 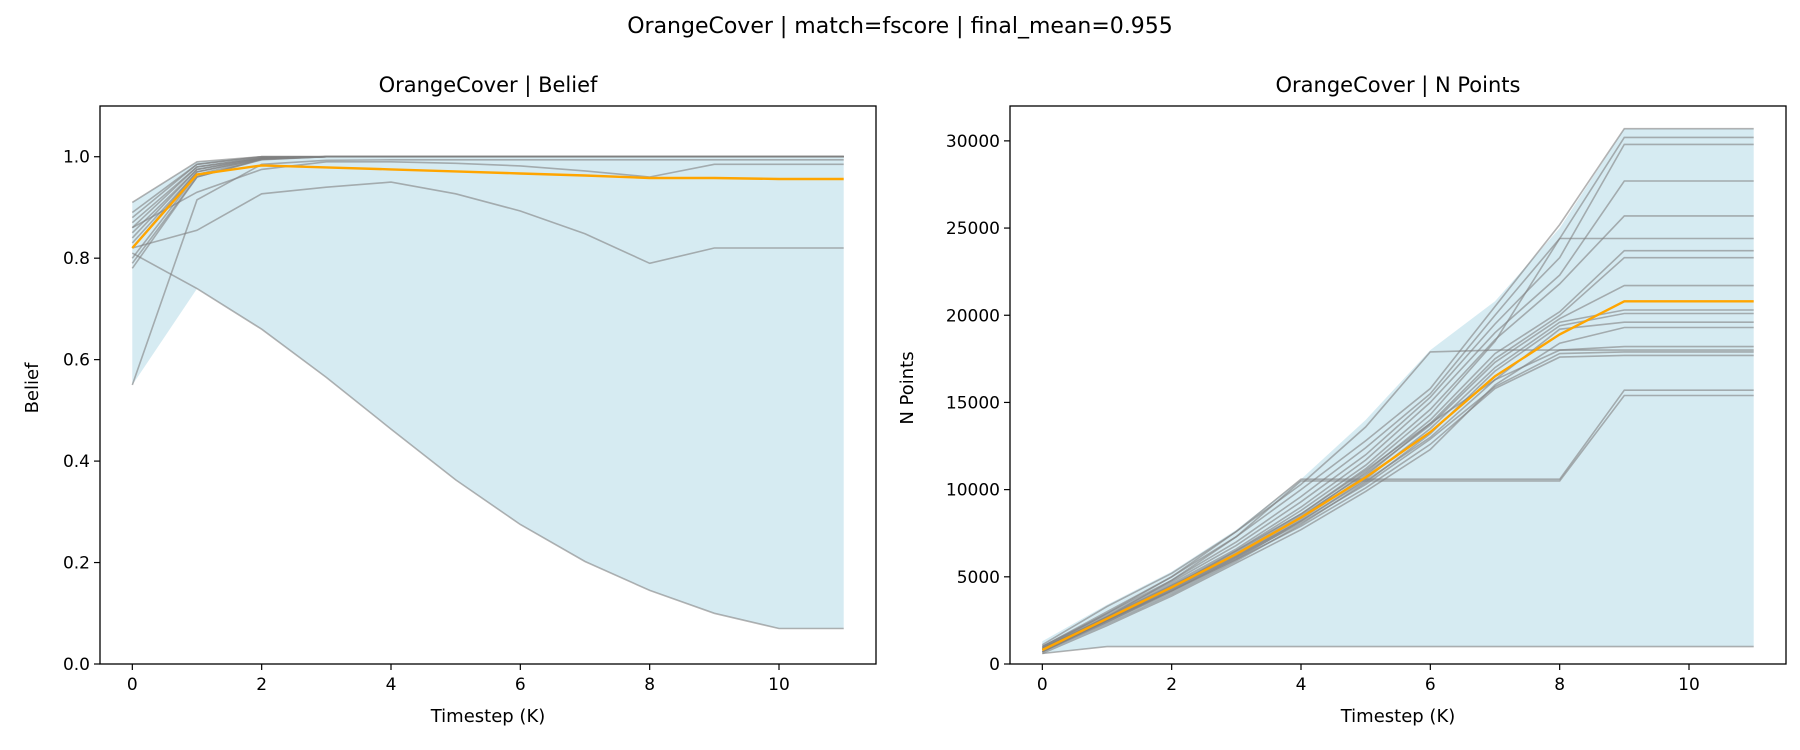 What do you see at coordinates (261, 685) in the screenshot?
I see `belief-x-tick-label-1: 2` at bounding box center [261, 685].